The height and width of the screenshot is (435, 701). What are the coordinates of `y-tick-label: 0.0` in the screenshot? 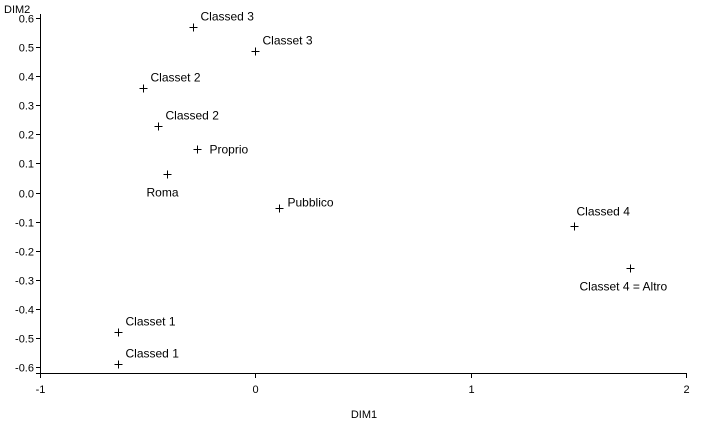 It's located at (26, 195).